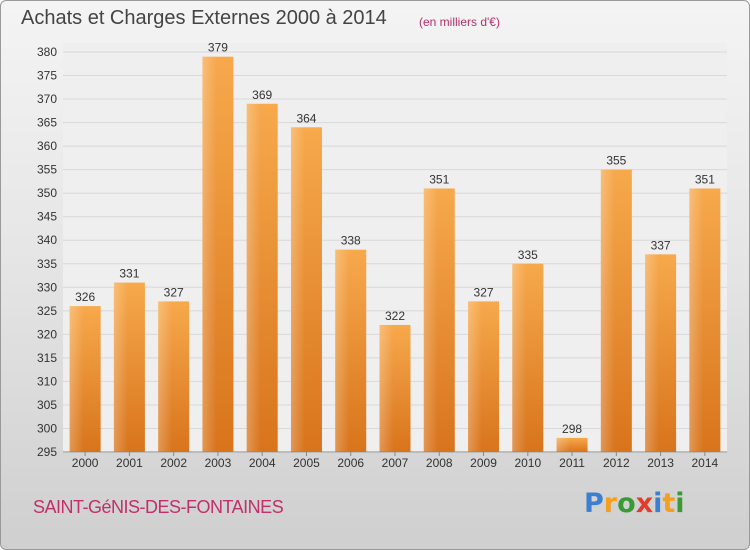 This screenshot has width=750, height=550. I want to click on y-tick-label: 380, so click(47, 52).